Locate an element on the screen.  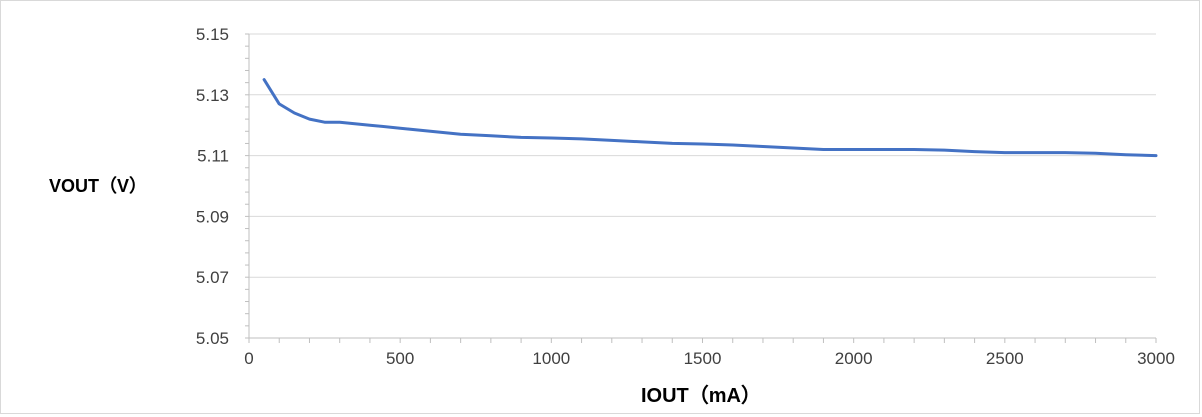
y-tick-label: 5.09 is located at coordinates (212, 216).